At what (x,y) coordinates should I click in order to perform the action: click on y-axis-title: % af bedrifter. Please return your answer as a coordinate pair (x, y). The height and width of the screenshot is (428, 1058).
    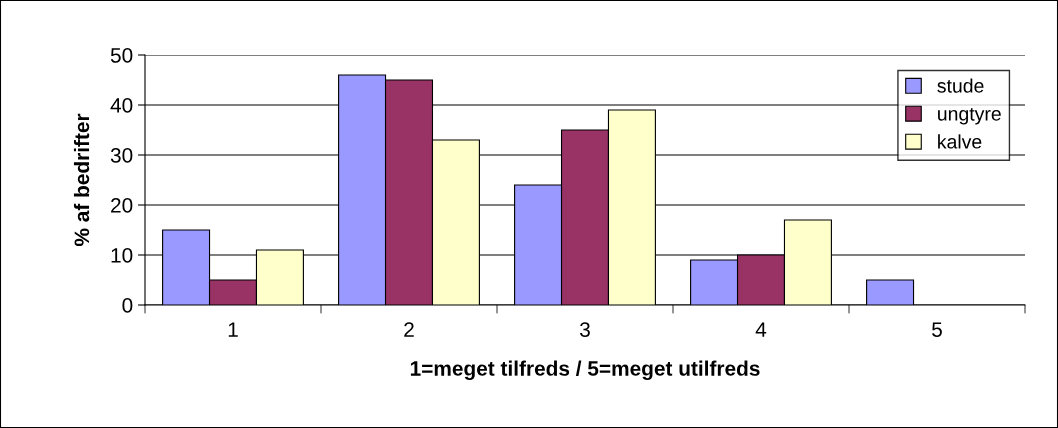
    Looking at the image, I should click on (81, 180).